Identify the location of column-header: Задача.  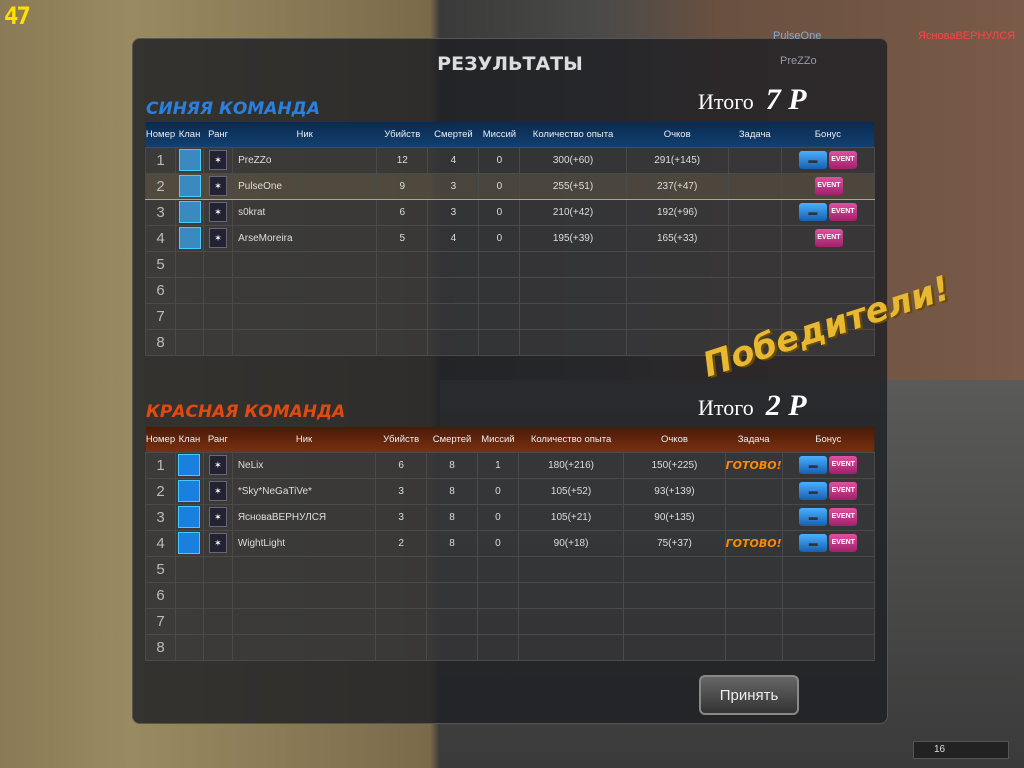
(753, 439).